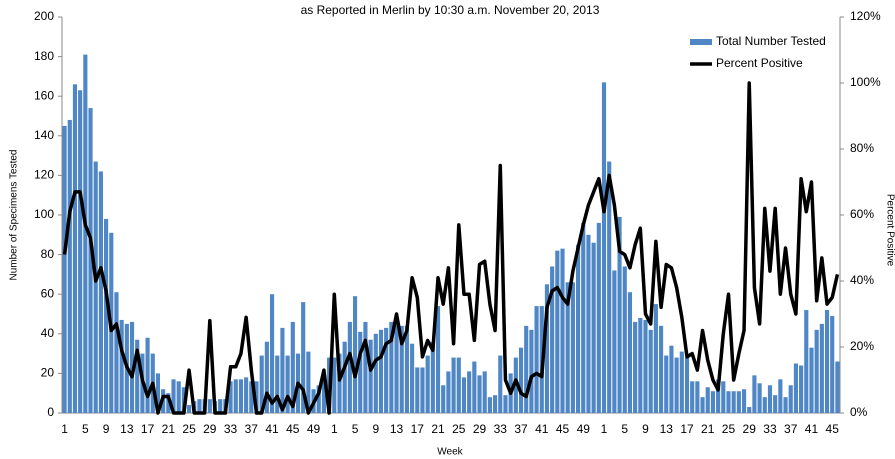  What do you see at coordinates (865, 82) in the screenshot?
I see `y2-tick-label: 100%` at bounding box center [865, 82].